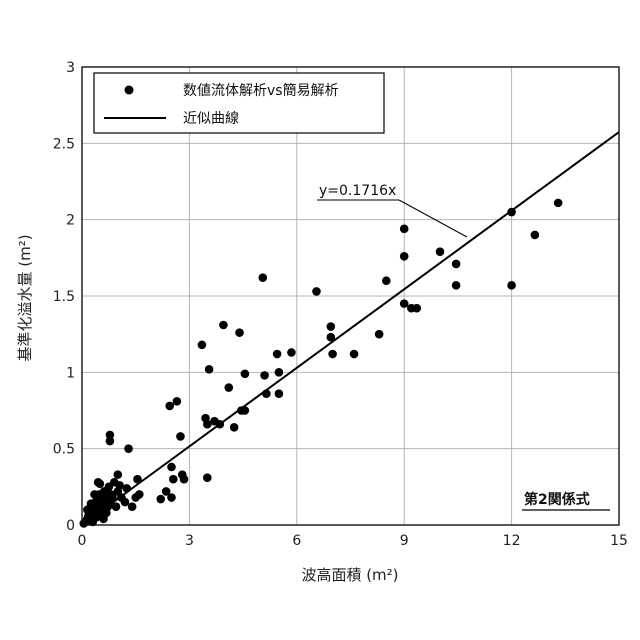  I want to click on y-tick-label: 0.5, so click(64, 450).